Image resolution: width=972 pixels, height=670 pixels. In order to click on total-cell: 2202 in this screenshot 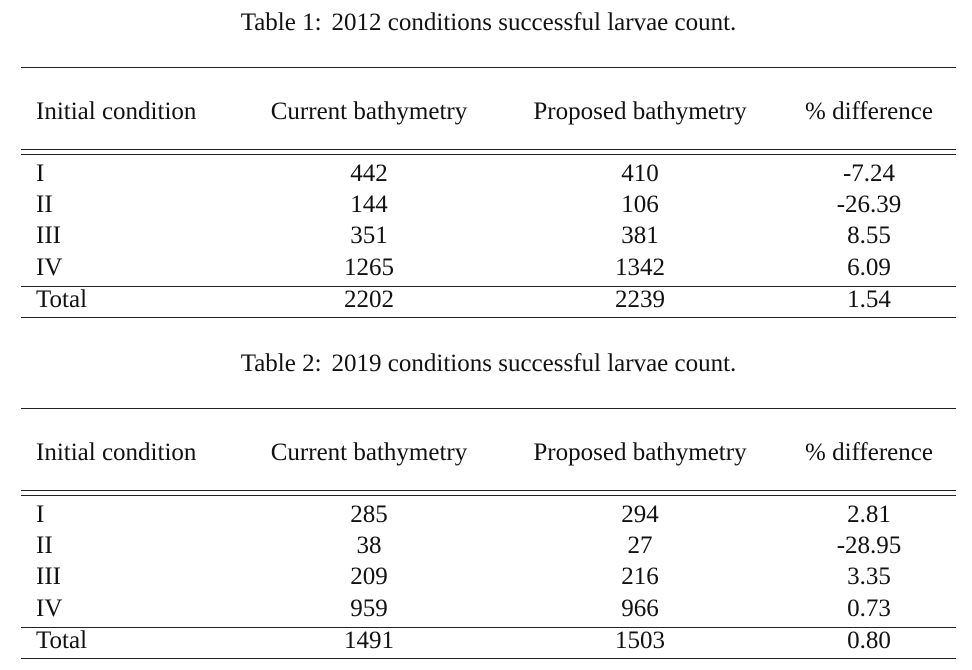, I will do `click(369, 299)`.